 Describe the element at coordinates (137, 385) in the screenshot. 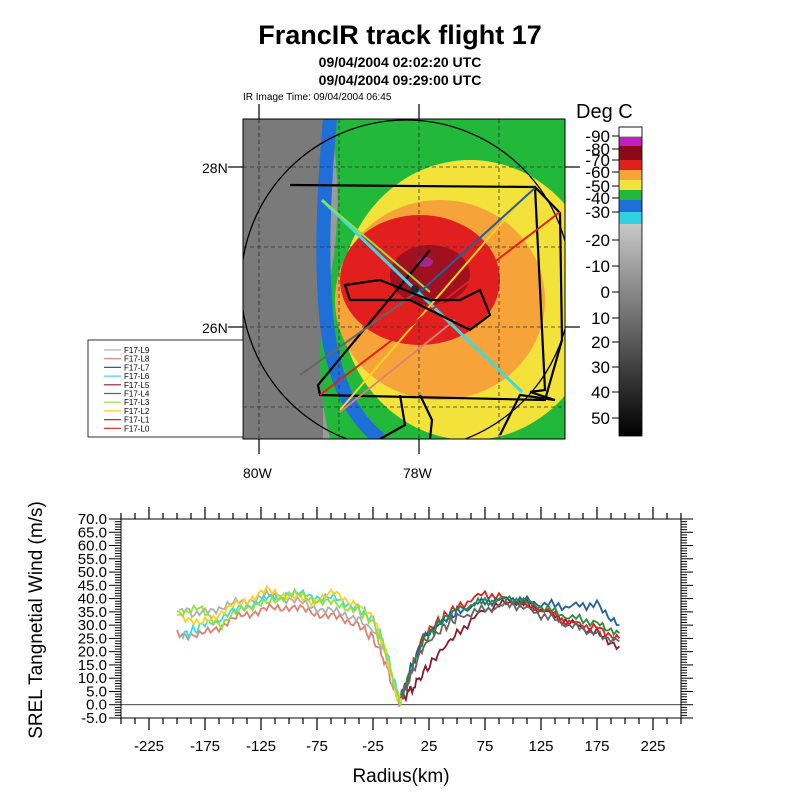

I see `legend-entry: F17-L5` at that location.